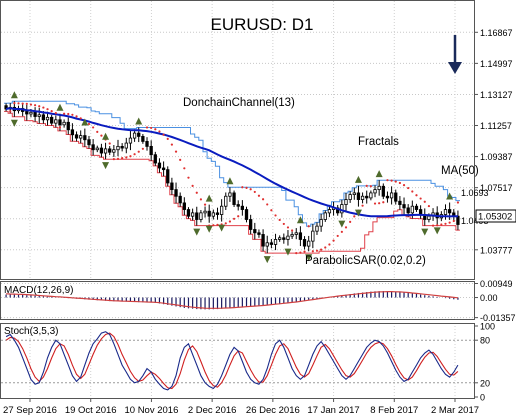 This screenshot has height=420, width=516. Describe the element at coordinates (378, 142) in the screenshot. I see `annotation-fractals: Fractals` at that location.